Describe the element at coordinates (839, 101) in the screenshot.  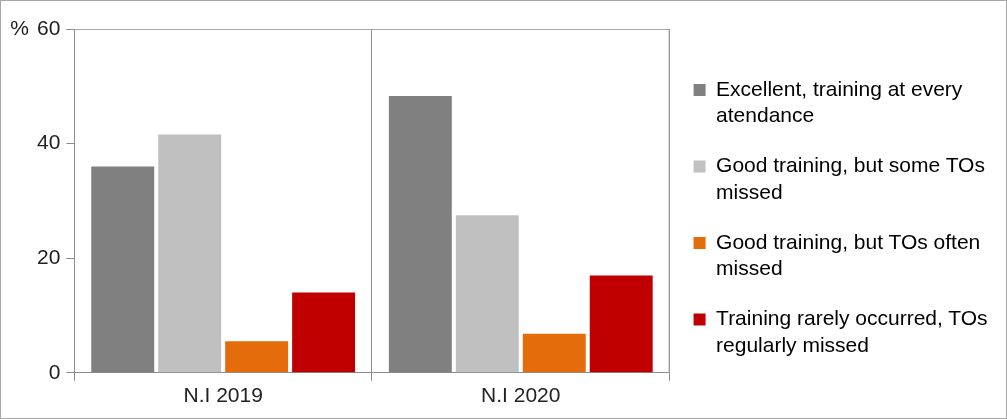
I see `legend-label: Excellent, training at every atendance` at that location.